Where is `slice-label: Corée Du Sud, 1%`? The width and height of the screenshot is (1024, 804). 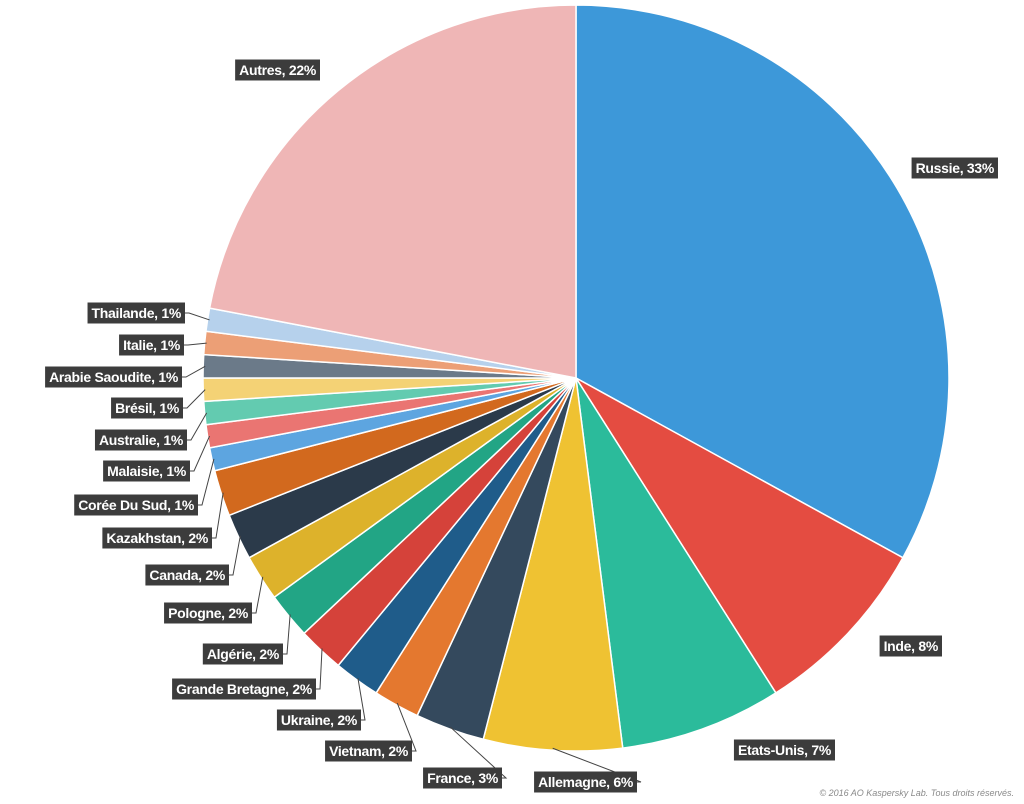
slice-label: Corée Du Sud, 1% is located at coordinates (144, 487).